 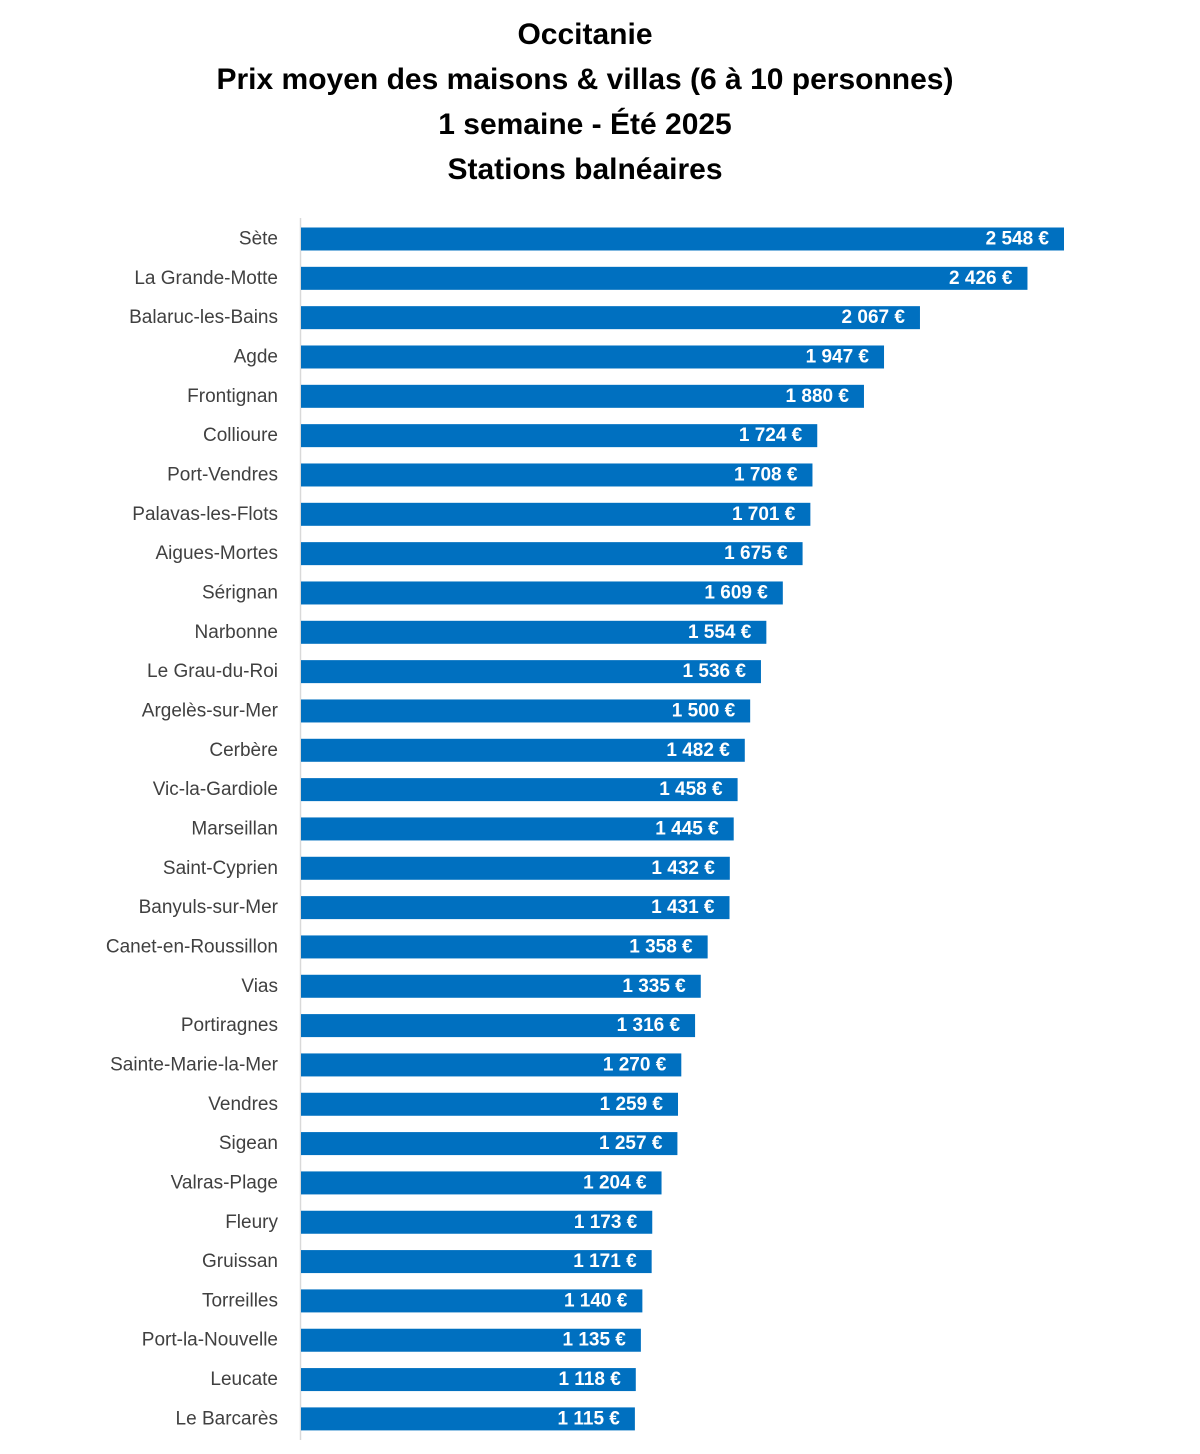 I want to click on category-label: Le Barcarès, so click(x=227, y=1418).